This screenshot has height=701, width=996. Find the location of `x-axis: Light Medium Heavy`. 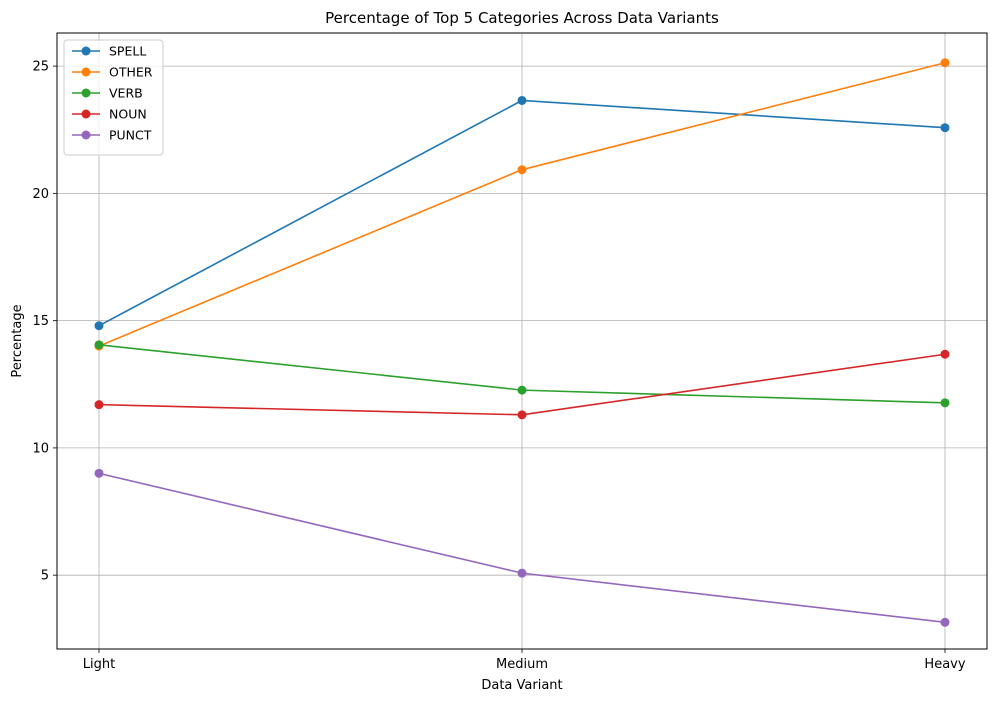

x-axis: Light Medium Heavy is located at coordinates (524, 660).